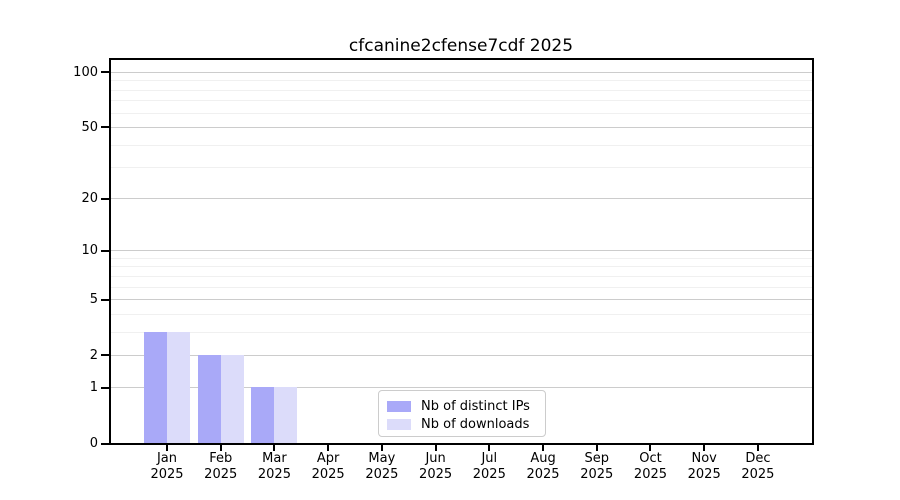 The image size is (900, 500). I want to click on x-label-month: Apr, so click(328, 458).